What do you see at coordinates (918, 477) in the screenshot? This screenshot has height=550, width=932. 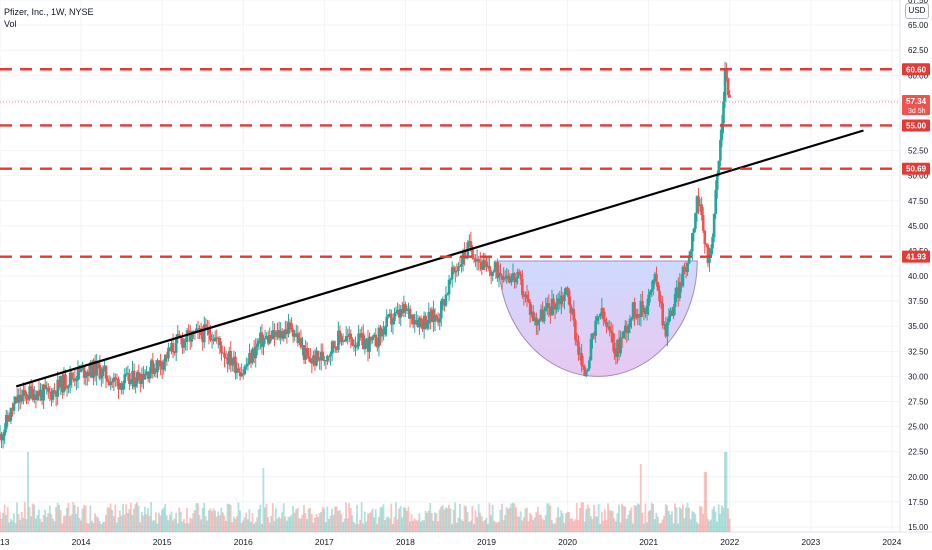 I see `y-tick-label: 20.00` at bounding box center [918, 477].